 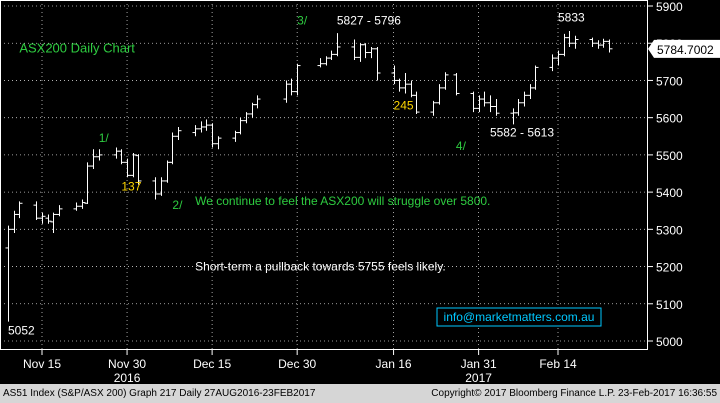 What do you see at coordinates (404, 105) in the screenshot?
I see `chart-annotation: 245` at bounding box center [404, 105].